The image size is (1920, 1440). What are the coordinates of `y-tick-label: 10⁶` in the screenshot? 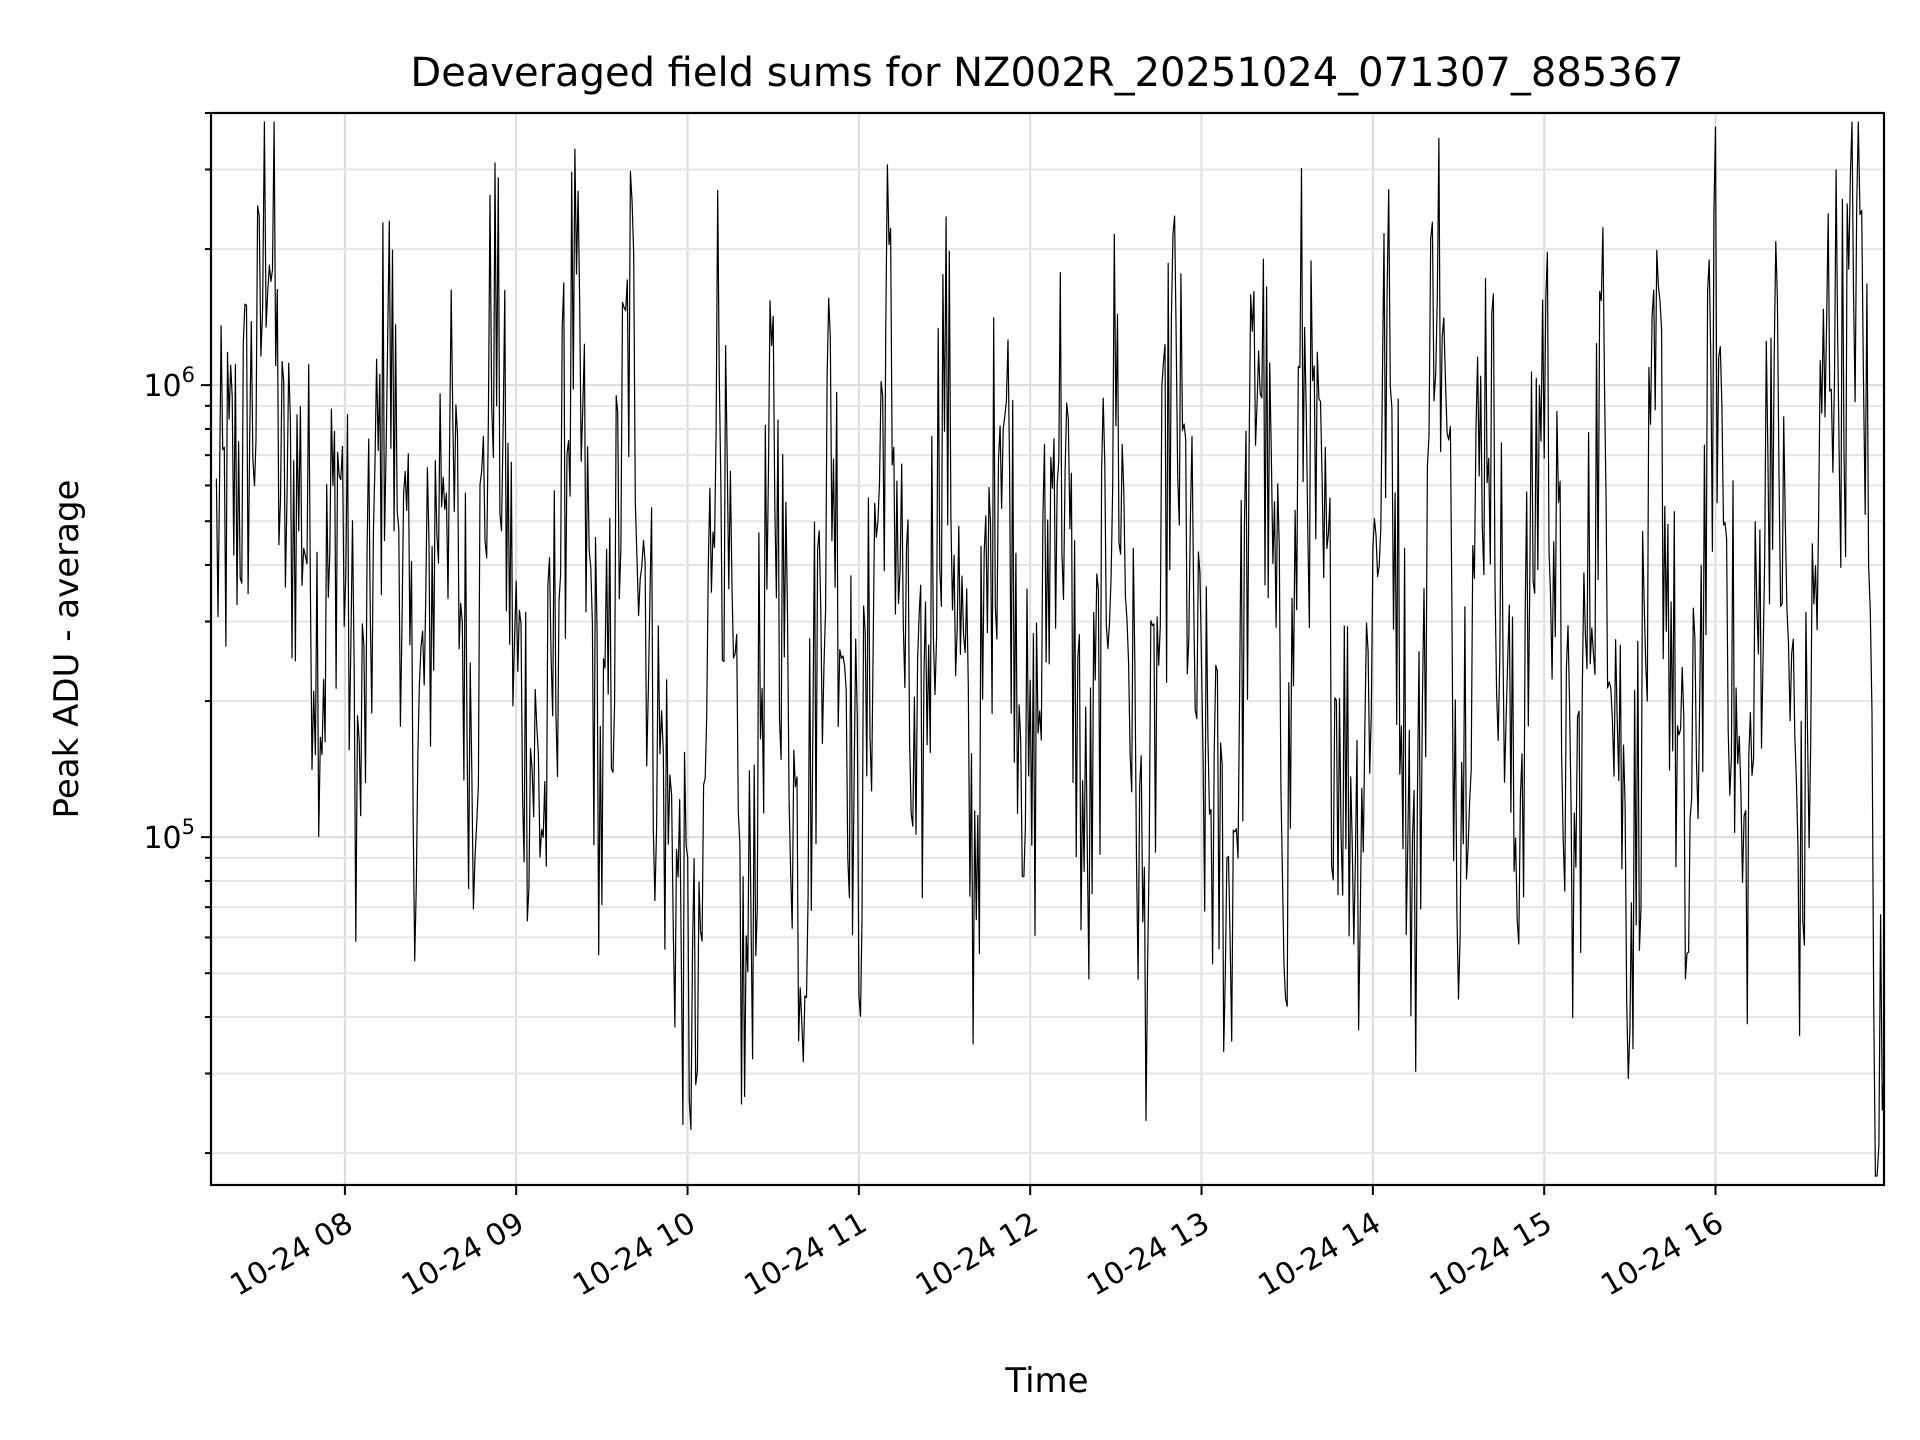 It's located at (169, 383).